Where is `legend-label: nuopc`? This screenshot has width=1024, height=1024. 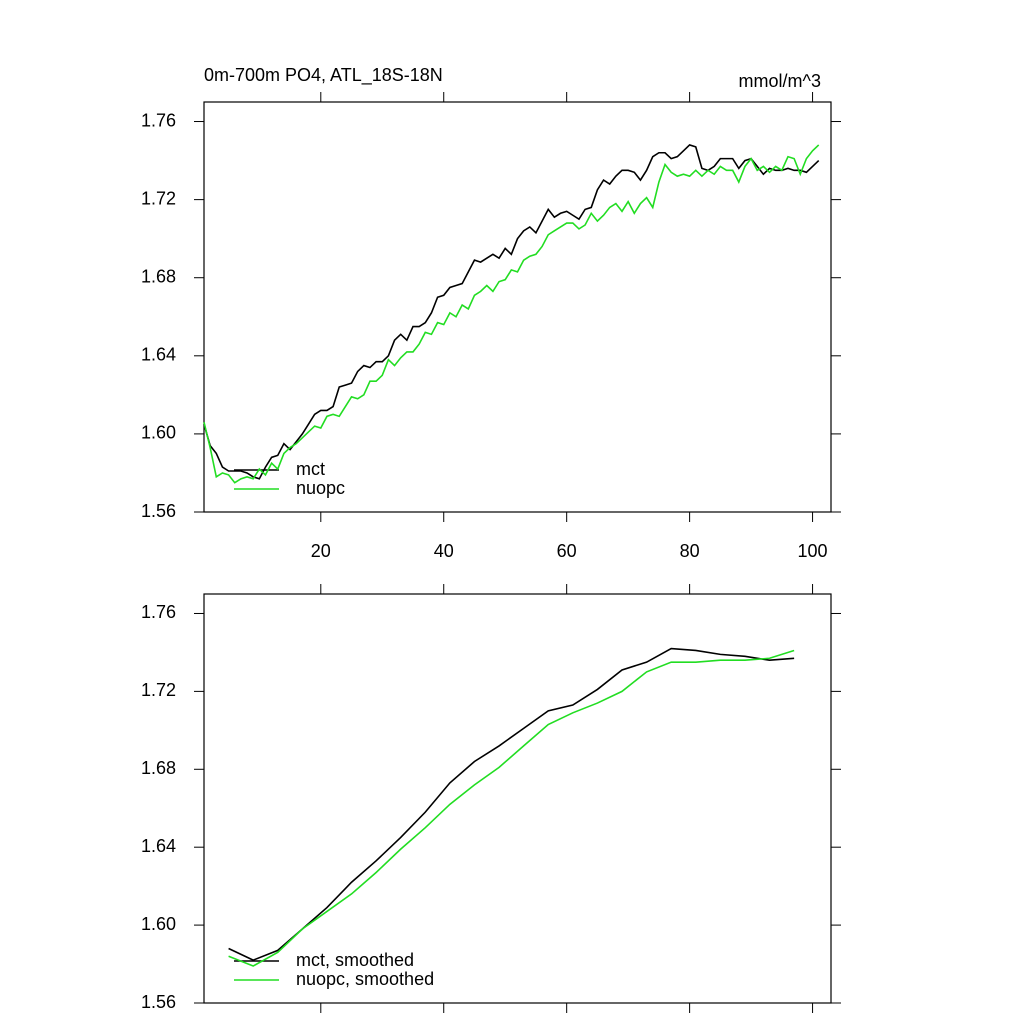
legend-label: nuopc is located at coordinates (320, 488).